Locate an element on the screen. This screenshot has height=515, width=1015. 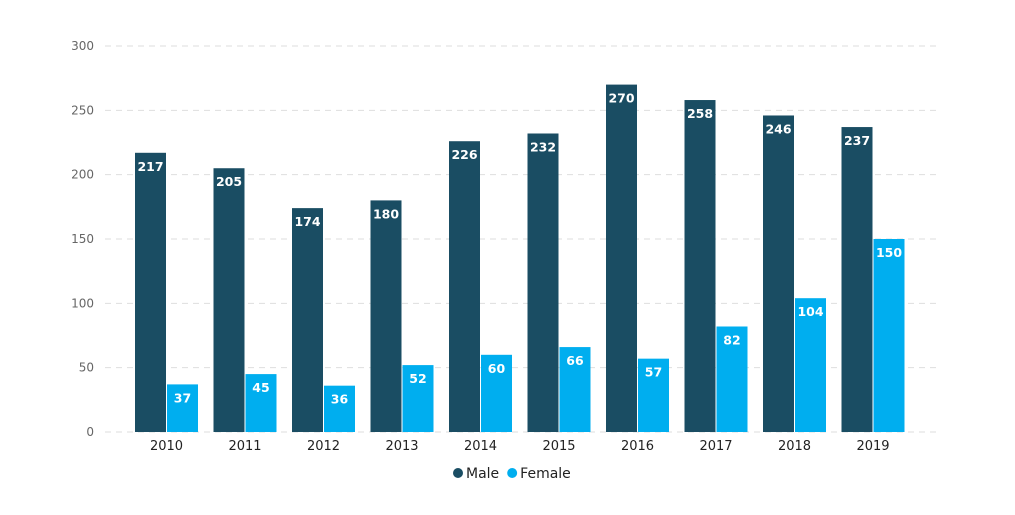
data-label-male-2013: 180 is located at coordinates (386, 213).